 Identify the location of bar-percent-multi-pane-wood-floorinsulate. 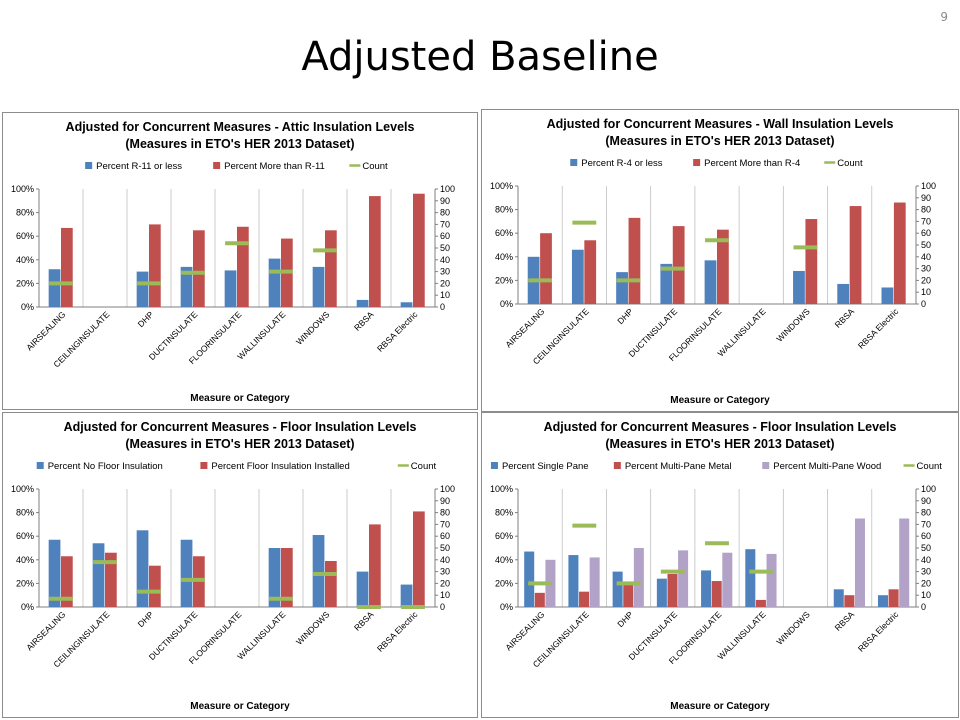
(727, 579).